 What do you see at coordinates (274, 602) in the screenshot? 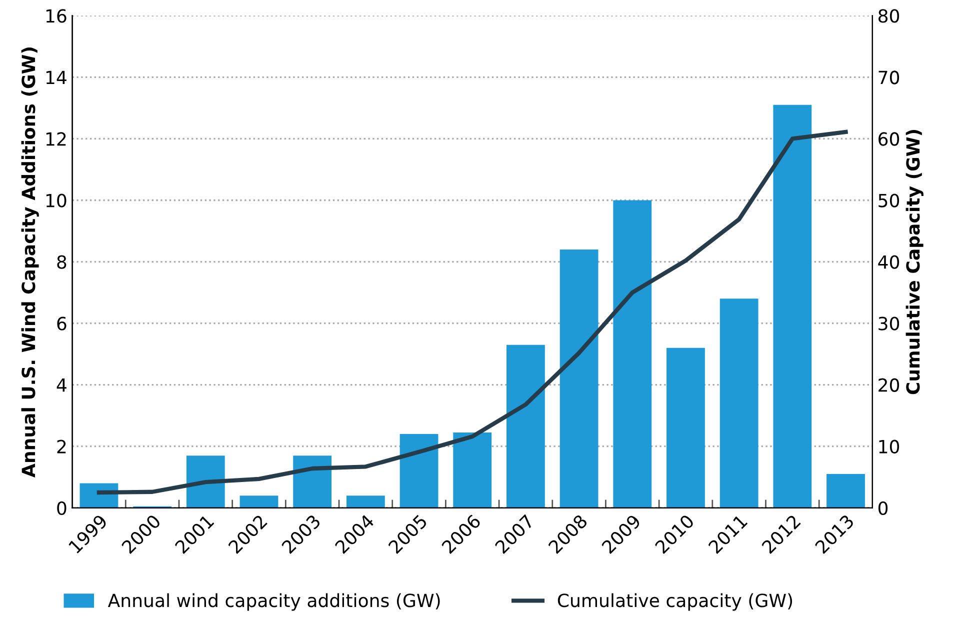
I see `legend-label: Annual wind capacity additions (GW)` at bounding box center [274, 602].